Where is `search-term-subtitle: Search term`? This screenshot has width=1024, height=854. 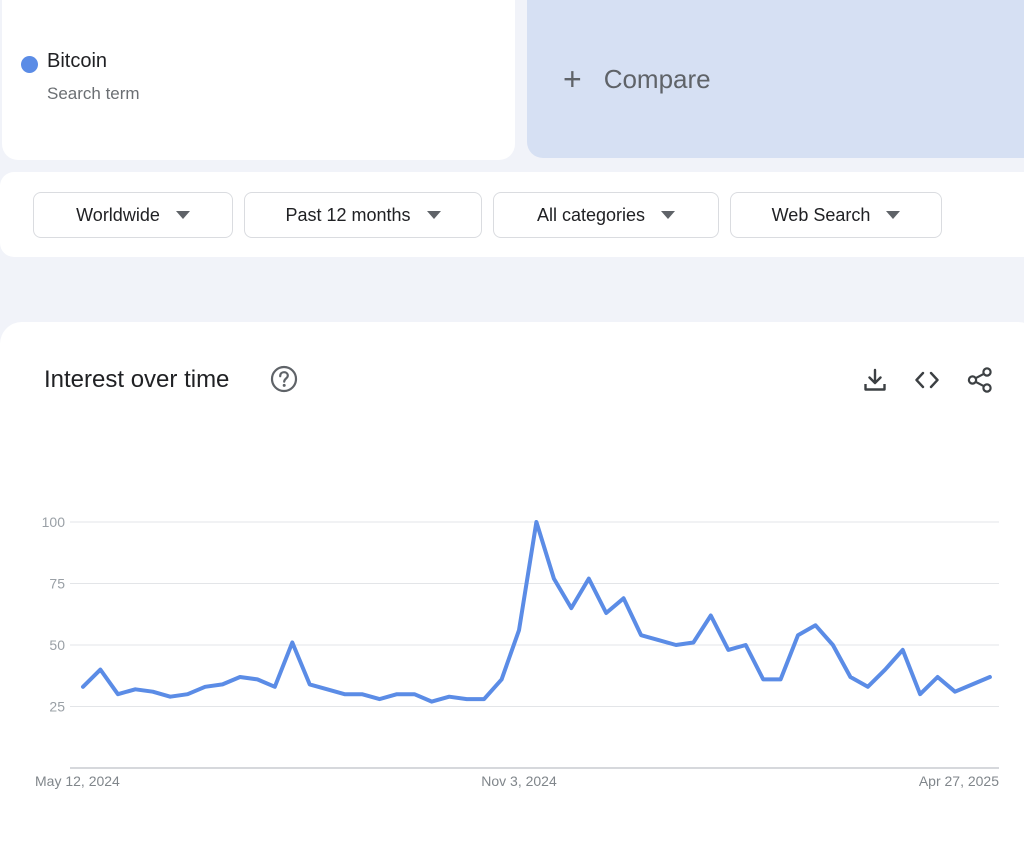 search-term-subtitle: Search term is located at coordinates (93, 93).